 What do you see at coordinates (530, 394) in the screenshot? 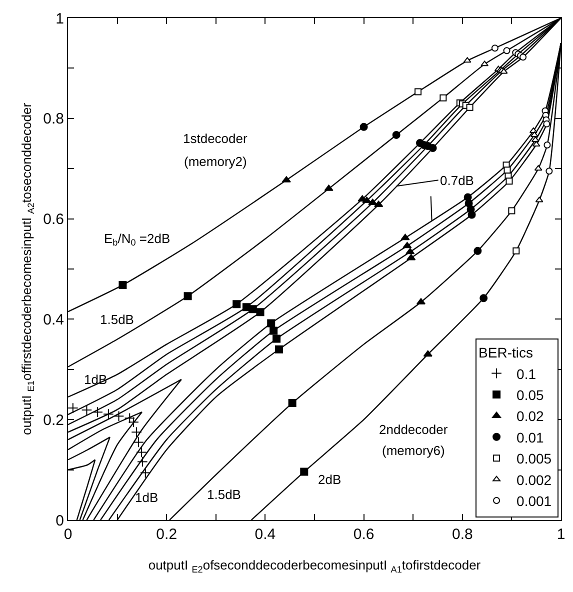
I see `legend-label: 0.05` at bounding box center [530, 394].